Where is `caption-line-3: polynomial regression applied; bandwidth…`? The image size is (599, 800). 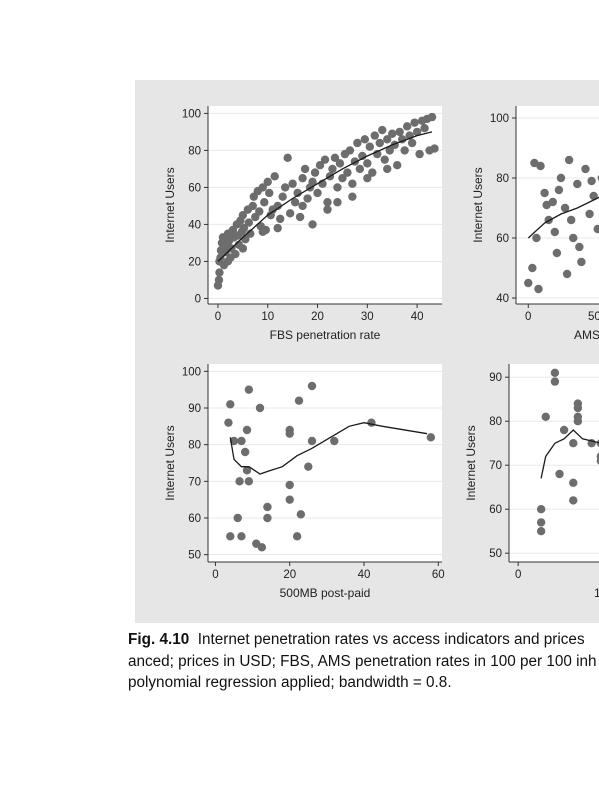
caption-line-3: polynomial regression applied; bandwidth… is located at coordinates (290, 682).